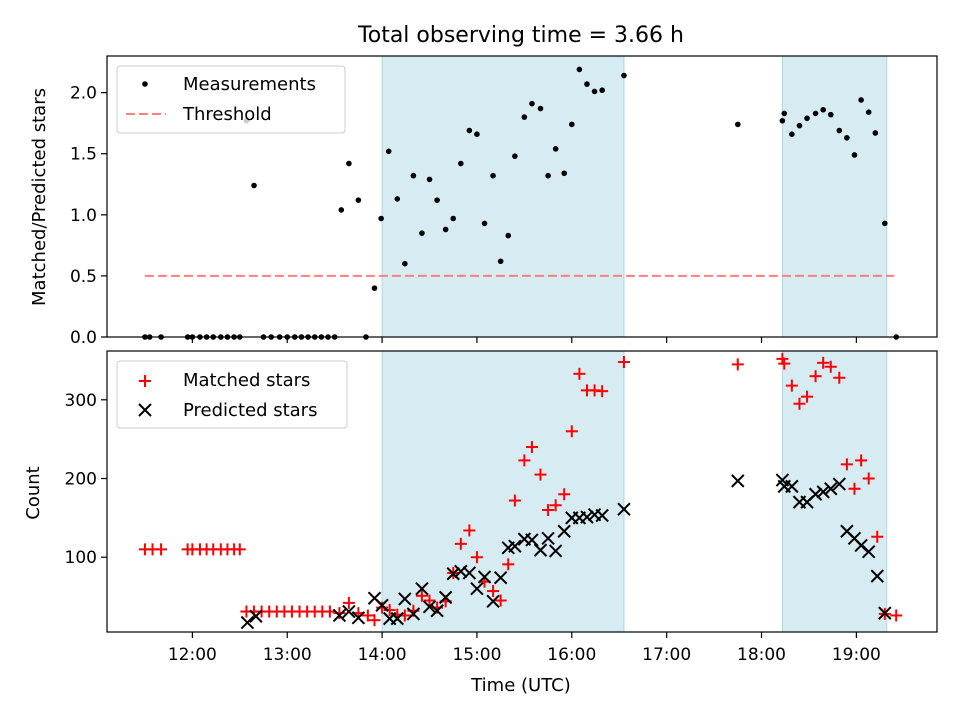 The image size is (960, 720). What do you see at coordinates (503, 196) in the screenshot?
I see `shaded-interval` at bounding box center [503, 196].